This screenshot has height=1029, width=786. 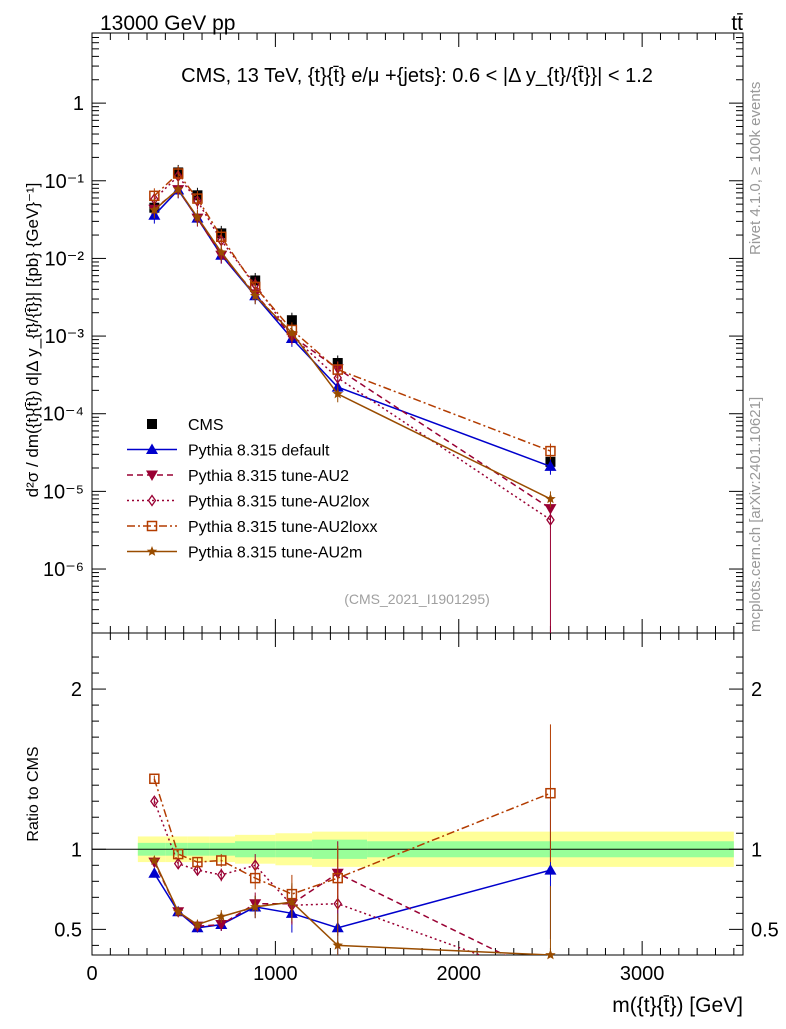 What do you see at coordinates (755, 514) in the screenshot?
I see `mcplots-label: mcplots.cern.ch [arXiv:2401.10621]` at bounding box center [755, 514].